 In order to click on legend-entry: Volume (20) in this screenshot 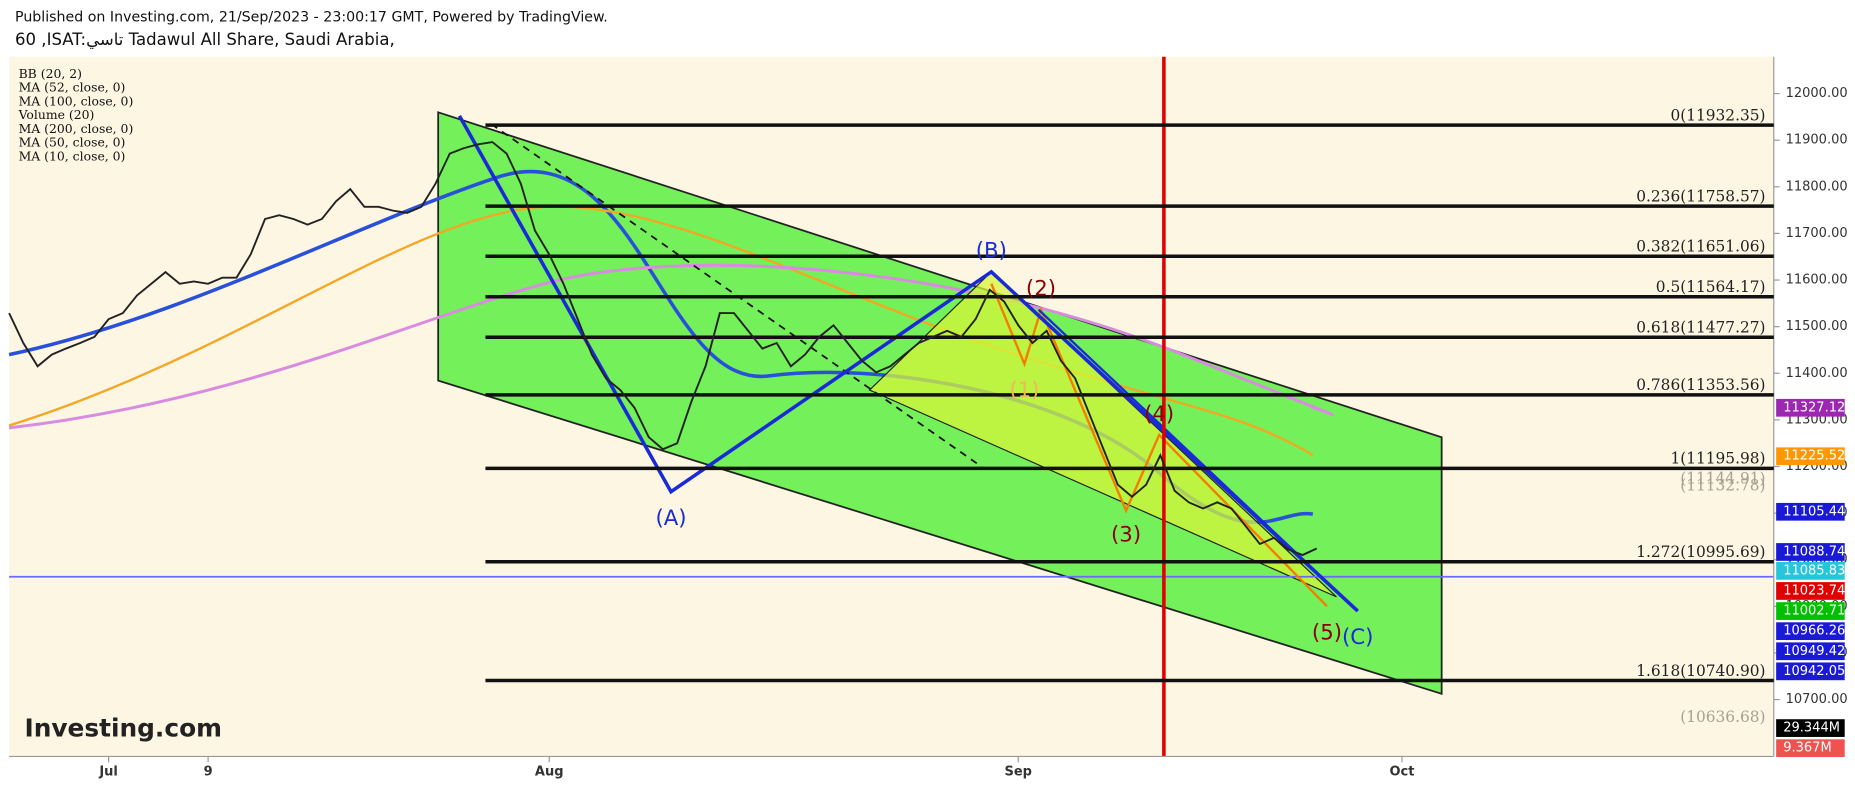, I will do `click(56, 114)`.